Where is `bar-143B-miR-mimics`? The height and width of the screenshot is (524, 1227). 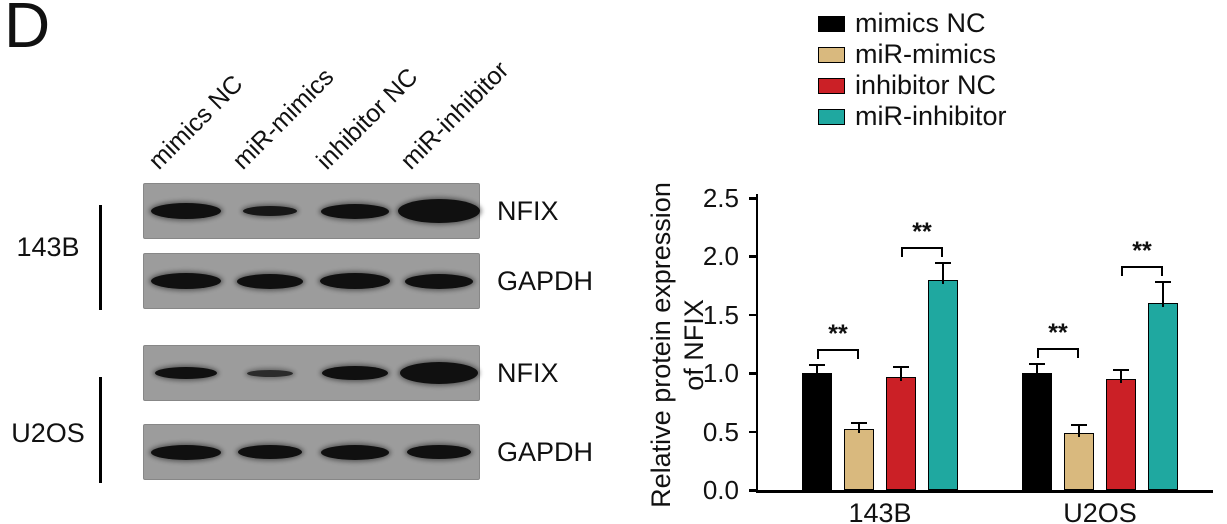 bar-143B-miR-mimics is located at coordinates (859, 459).